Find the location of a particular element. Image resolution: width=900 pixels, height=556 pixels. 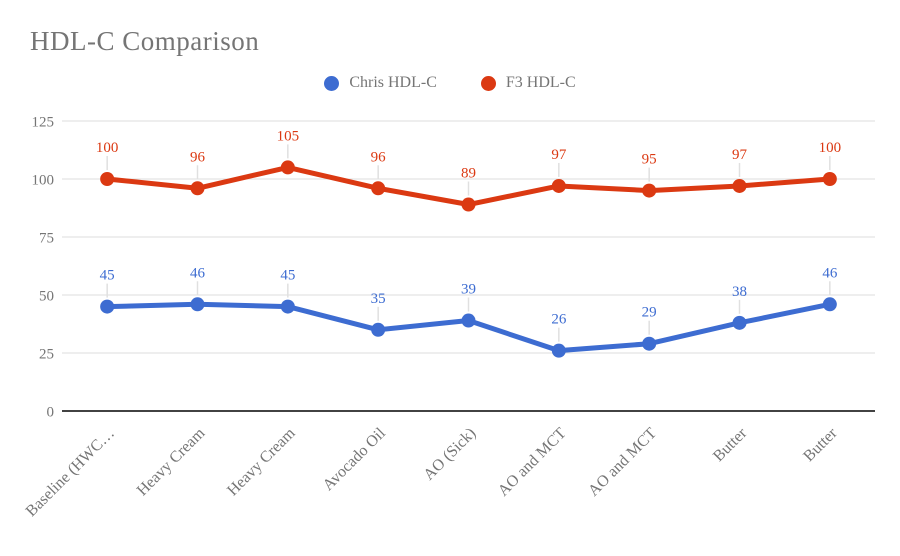

y-axis-tick-label: 100 is located at coordinates (43, 181).